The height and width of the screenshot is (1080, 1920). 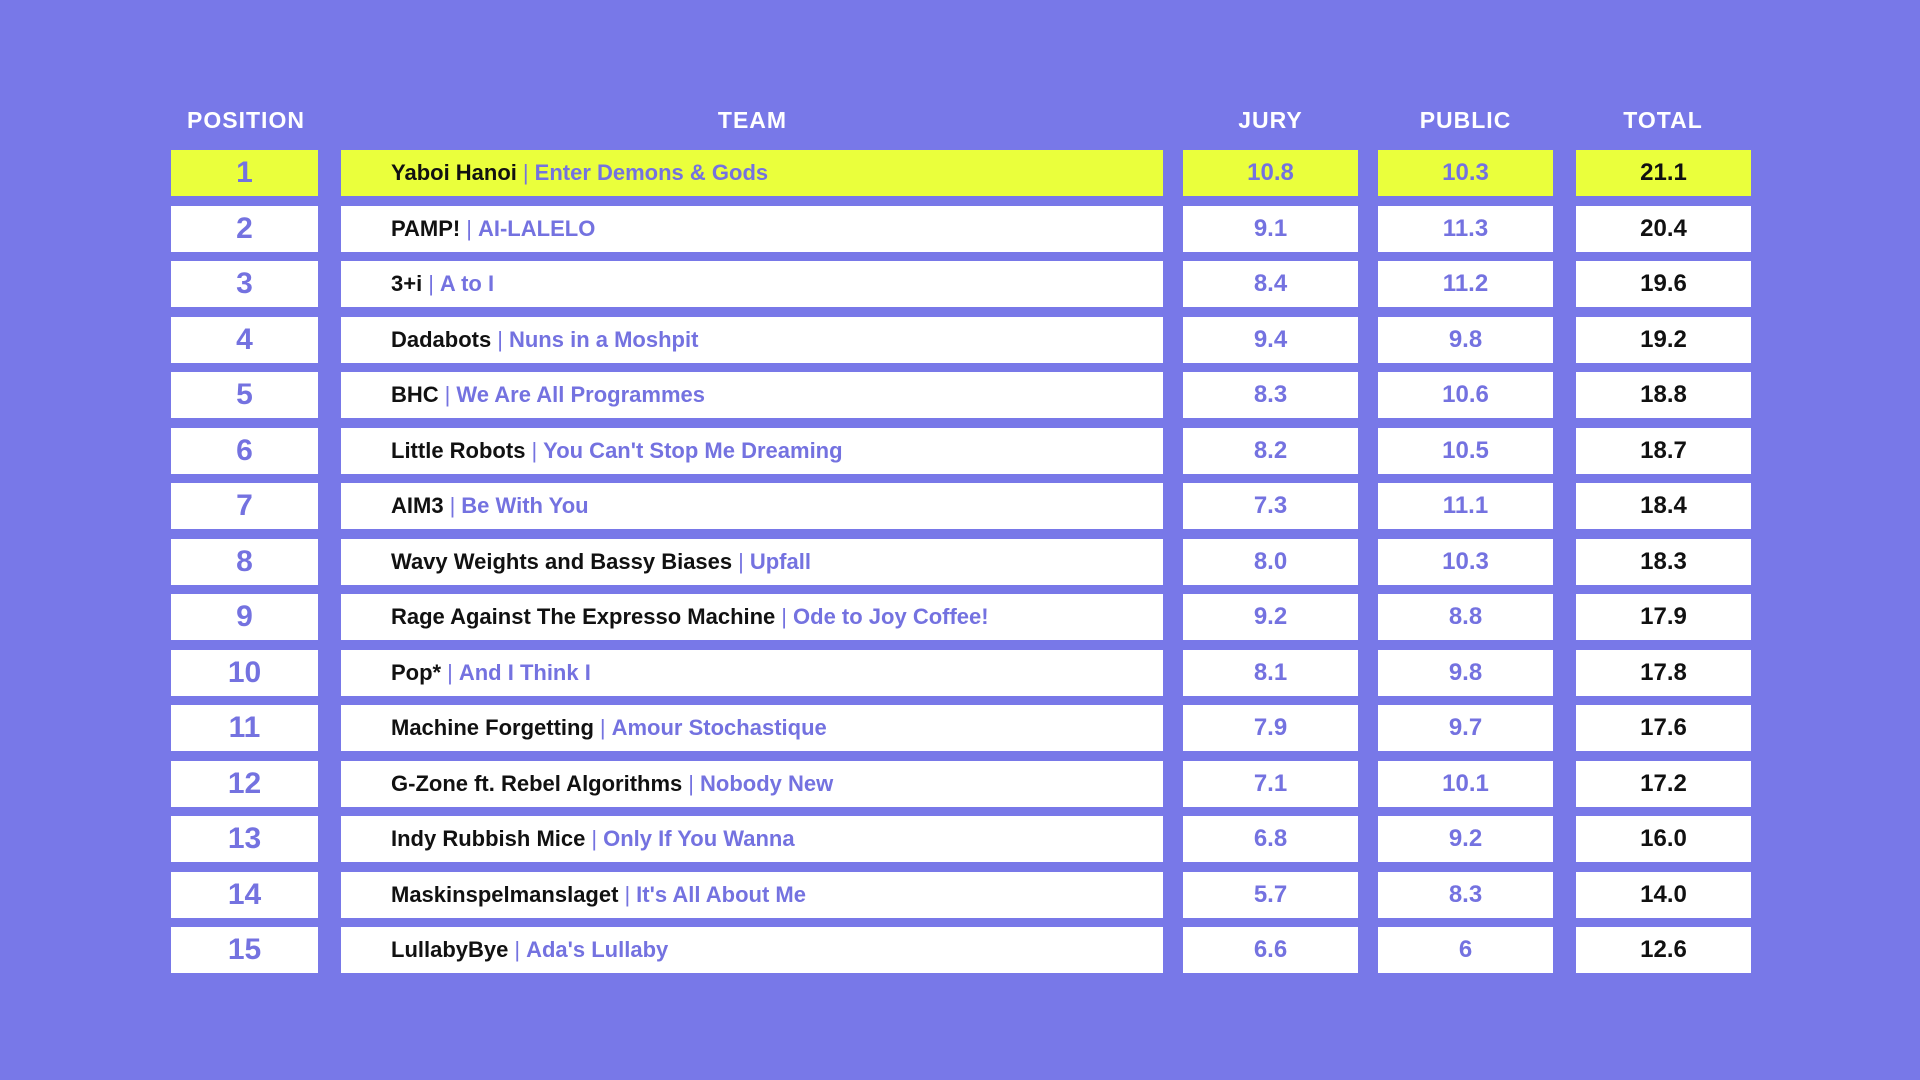 What do you see at coordinates (699, 838) in the screenshot?
I see `song-title: Only If You Wanna` at bounding box center [699, 838].